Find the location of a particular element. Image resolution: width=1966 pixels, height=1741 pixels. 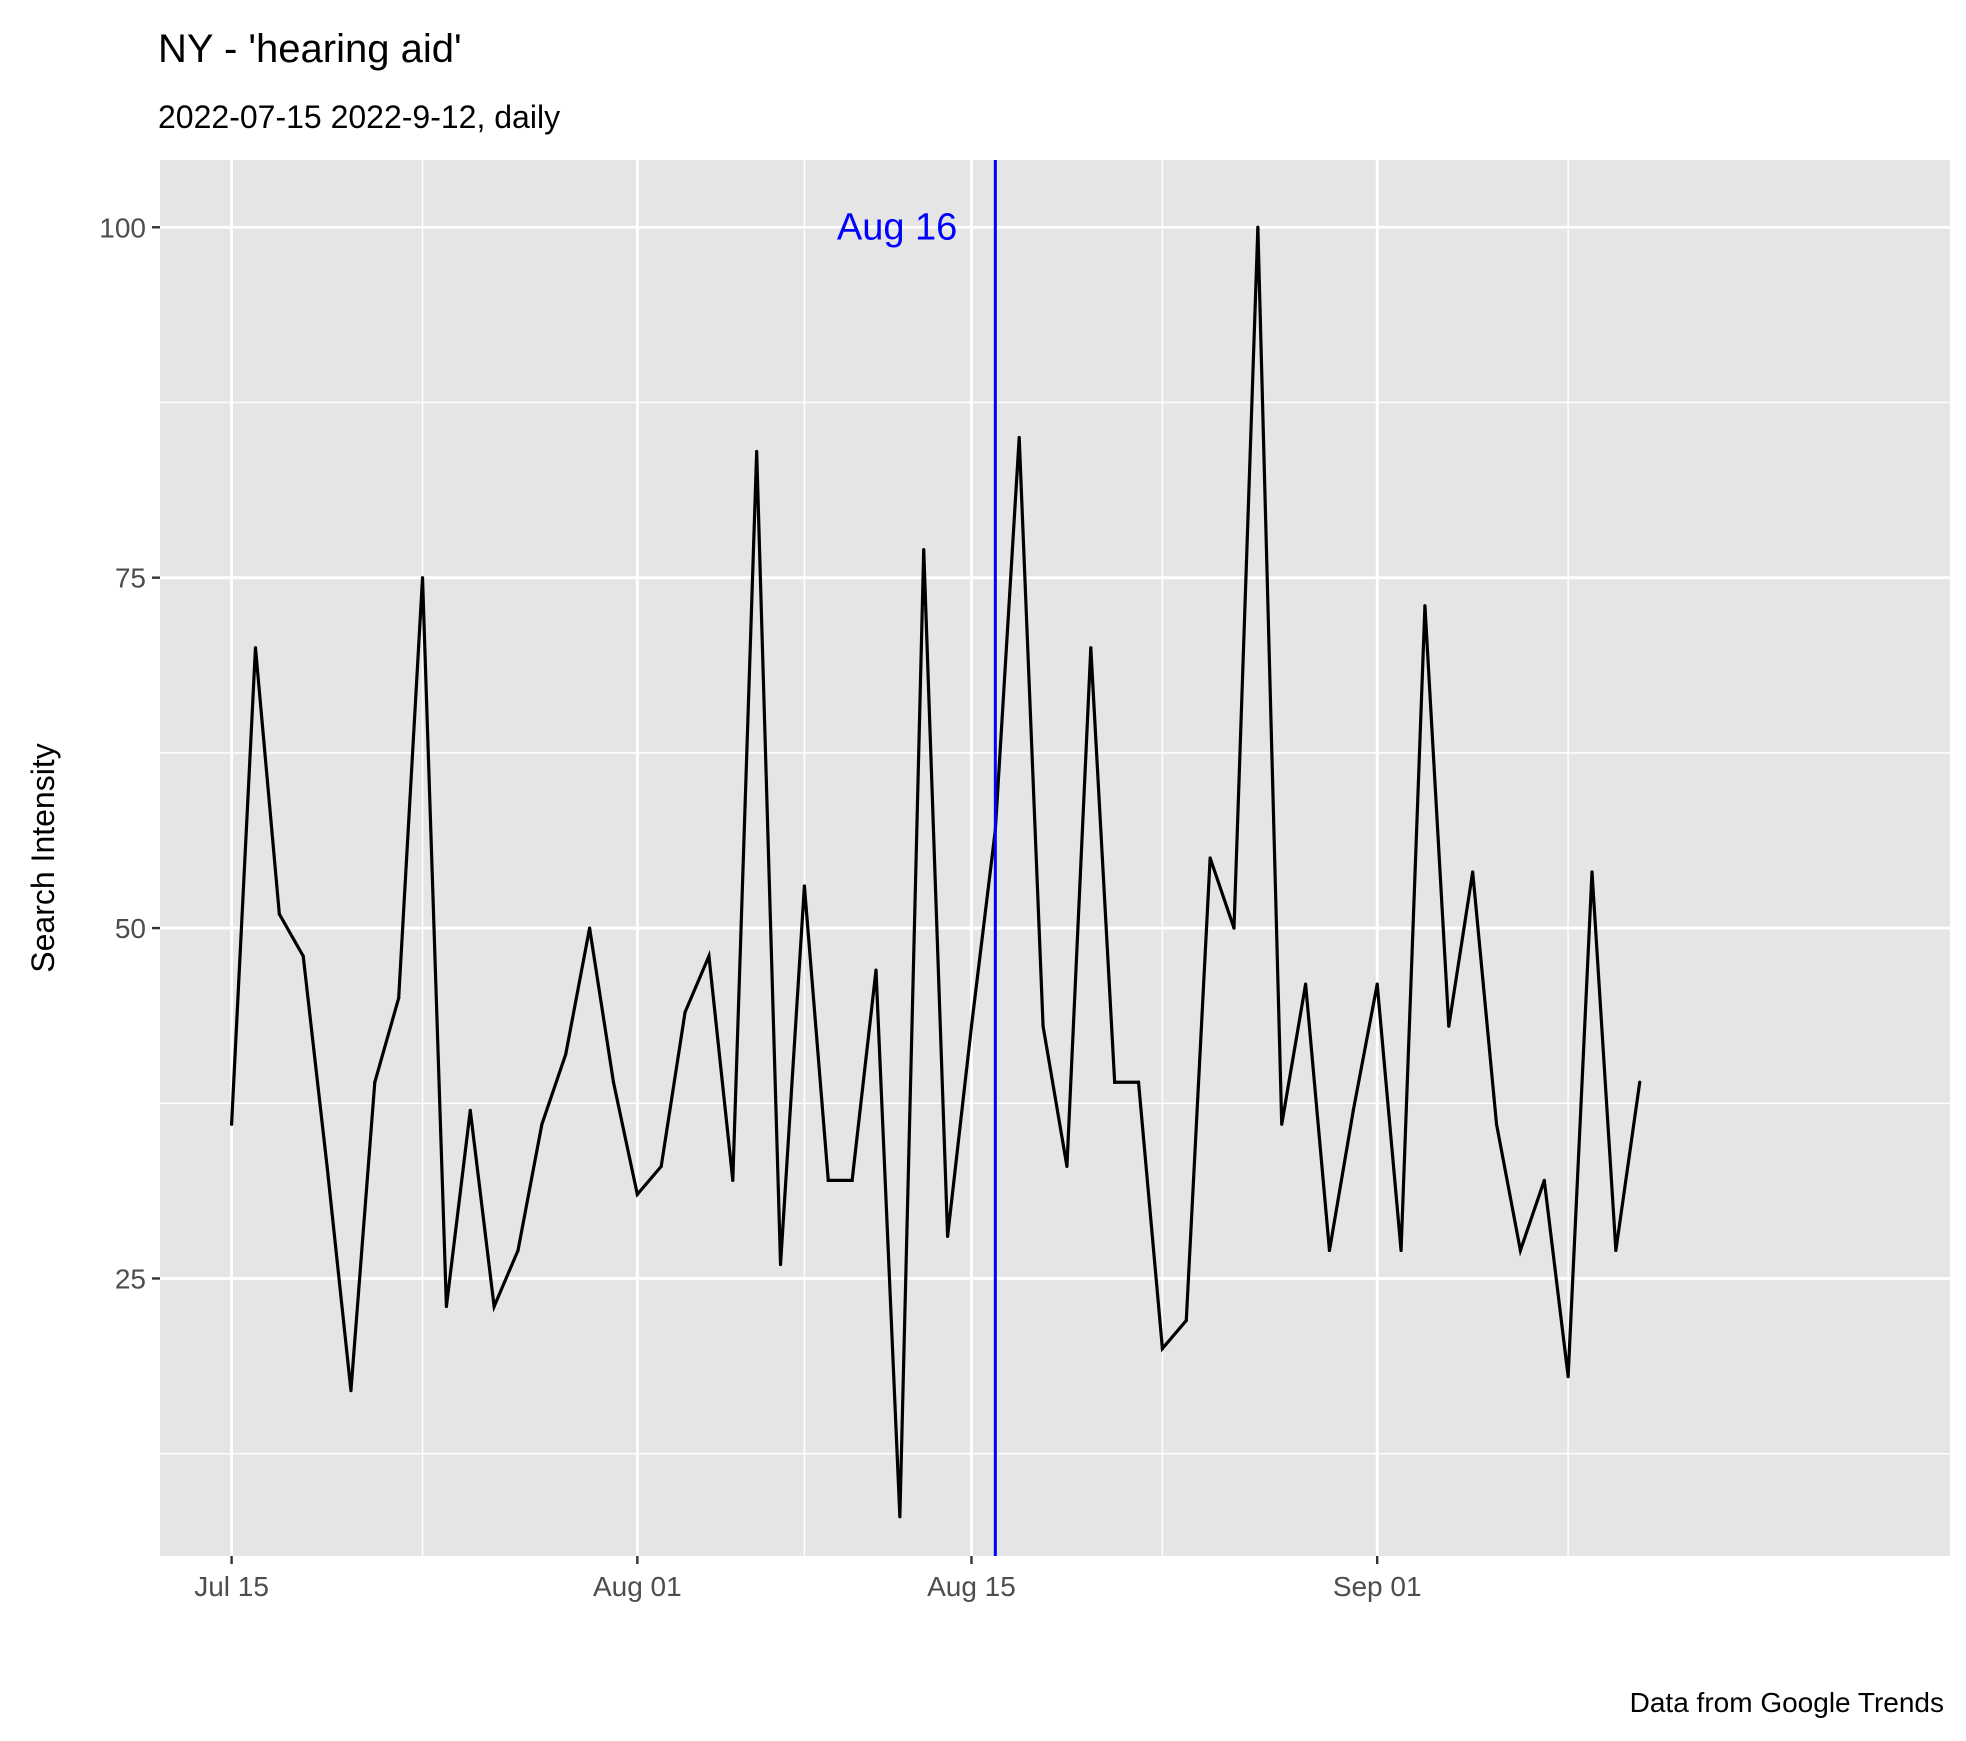

y-axis: 25 50 75 100 is located at coordinates (129, 753).